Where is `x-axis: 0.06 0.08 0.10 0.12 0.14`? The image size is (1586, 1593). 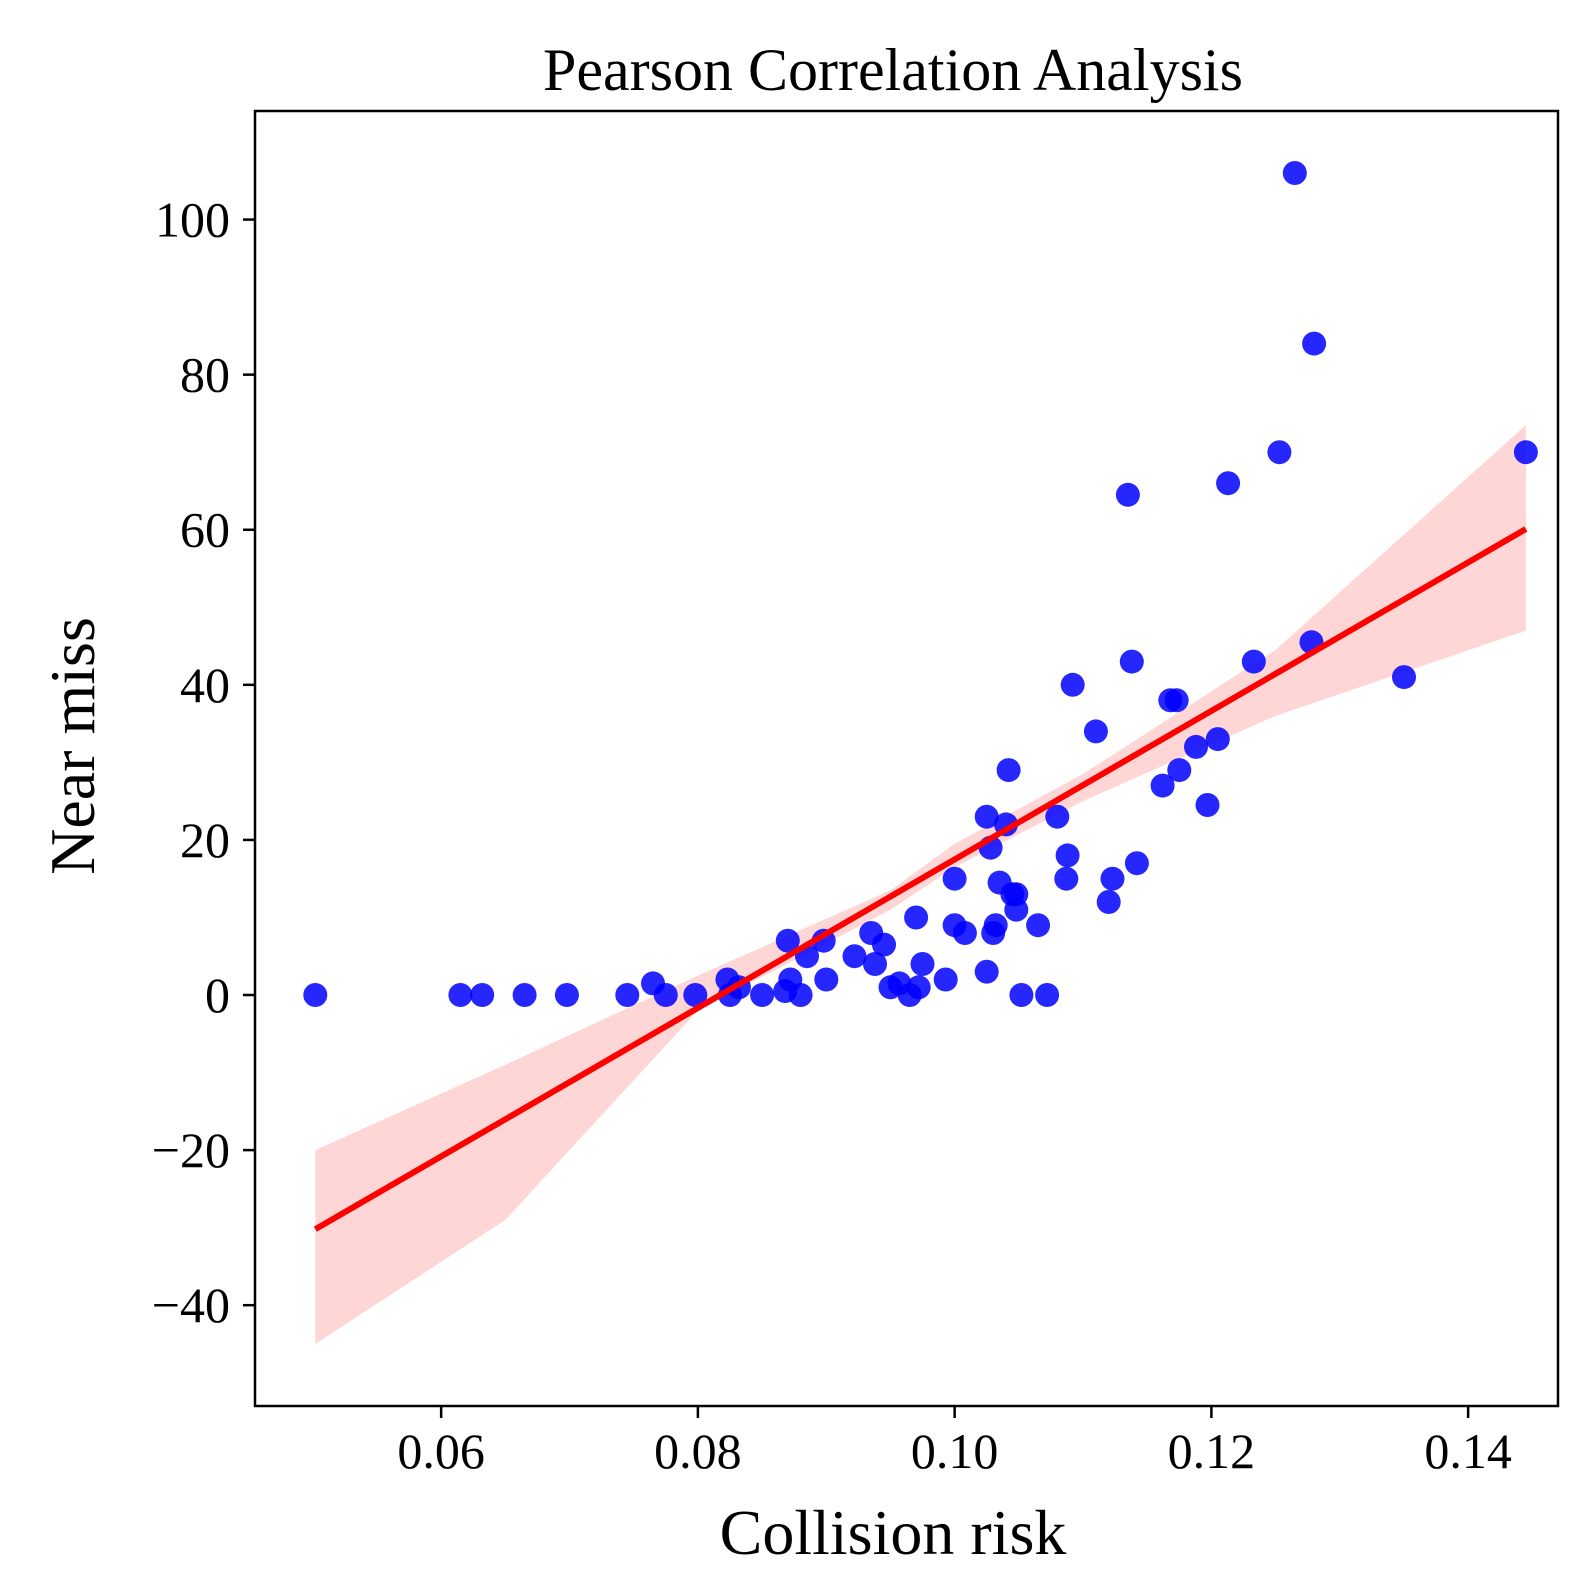
x-axis: 0.06 0.08 0.10 0.12 0.14 is located at coordinates (954, 1442).